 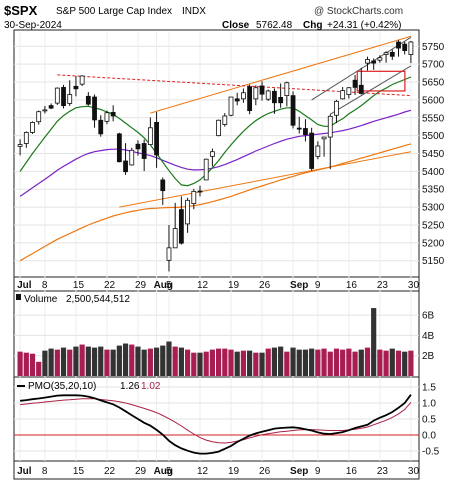 I want to click on price-tick-label: 5350, so click(x=433, y=190).